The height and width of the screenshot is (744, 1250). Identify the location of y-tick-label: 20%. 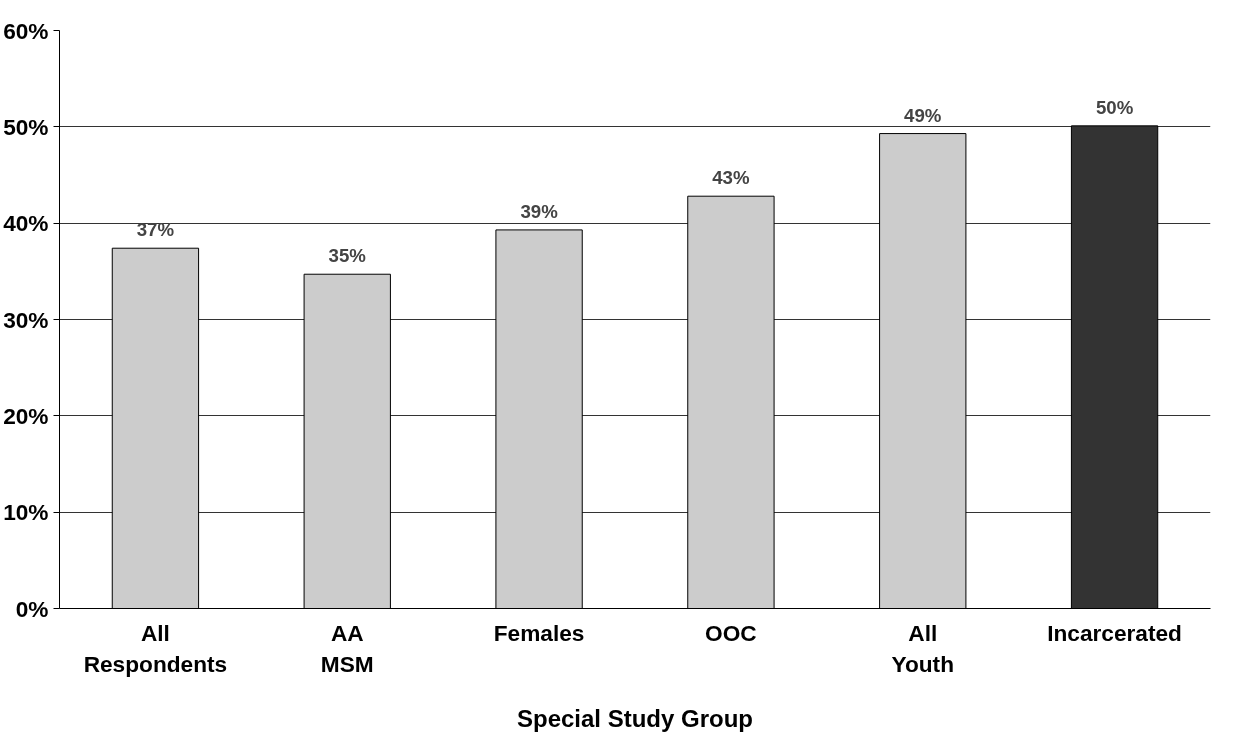
(26, 415).